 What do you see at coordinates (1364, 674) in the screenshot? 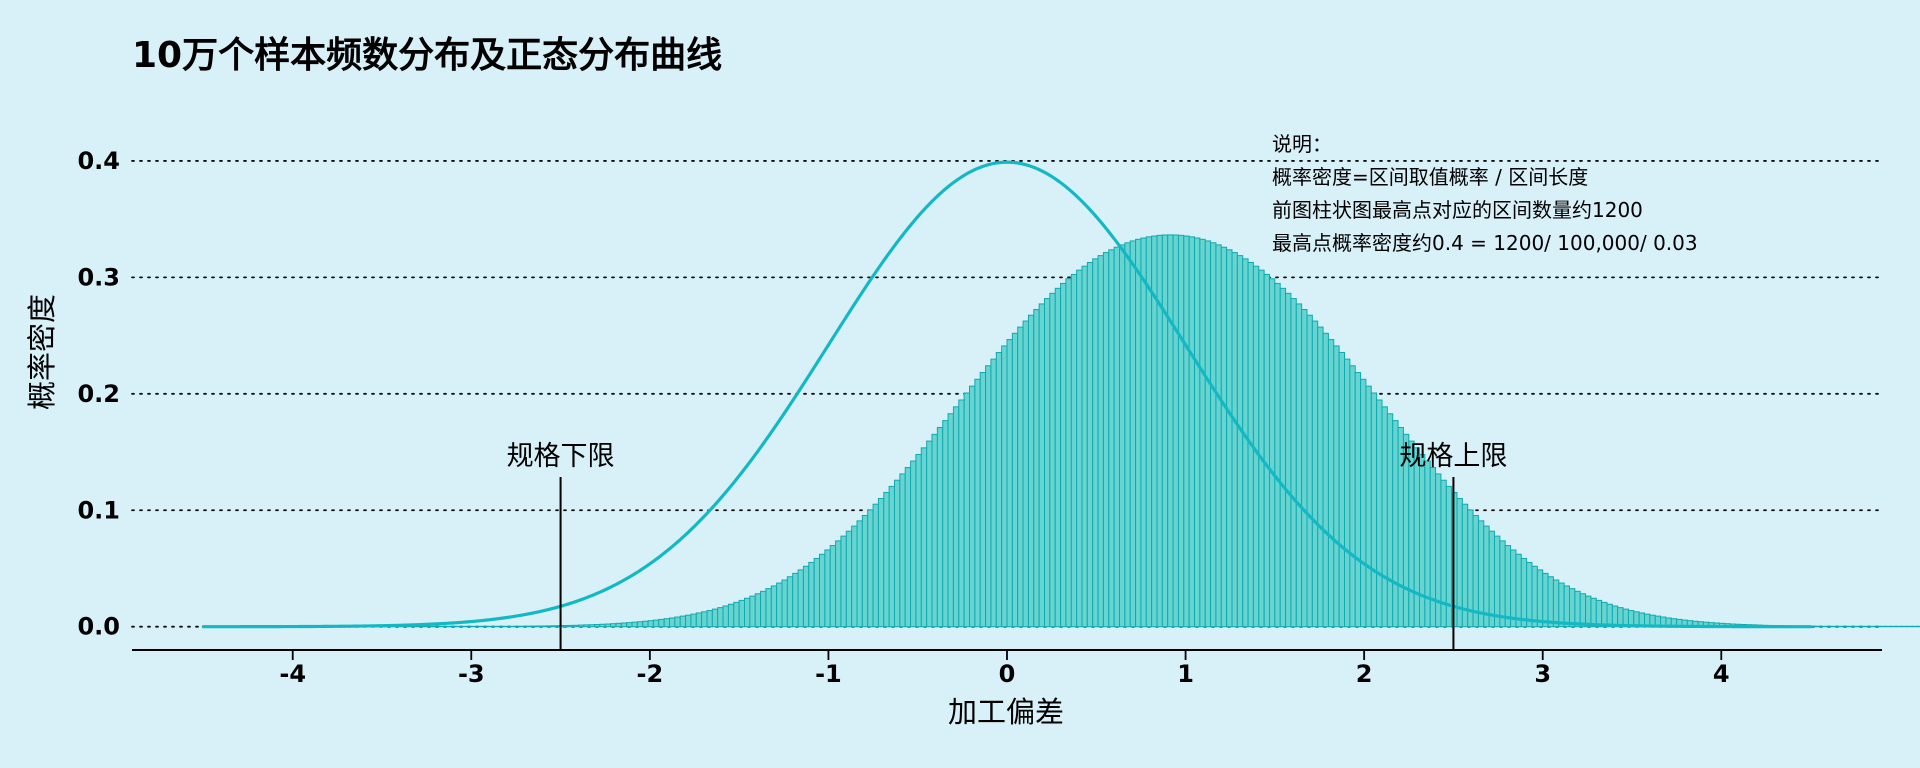
I see `x-tick-label-6: 2` at bounding box center [1364, 674].